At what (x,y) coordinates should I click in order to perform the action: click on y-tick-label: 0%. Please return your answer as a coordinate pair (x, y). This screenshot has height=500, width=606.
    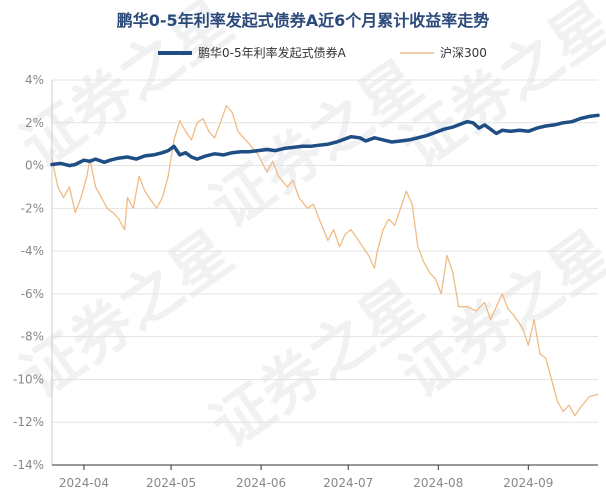
    Looking at the image, I should click on (34, 166).